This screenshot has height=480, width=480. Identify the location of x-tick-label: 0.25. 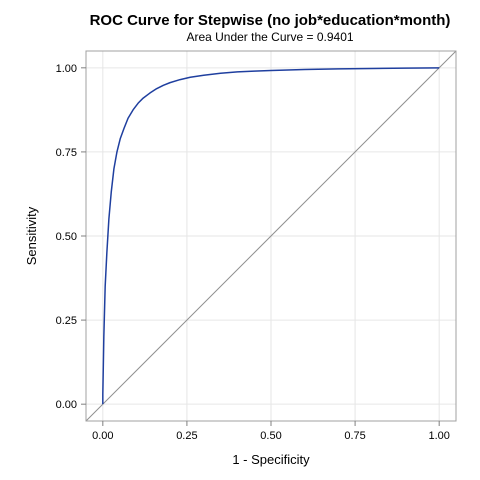
(186, 436).